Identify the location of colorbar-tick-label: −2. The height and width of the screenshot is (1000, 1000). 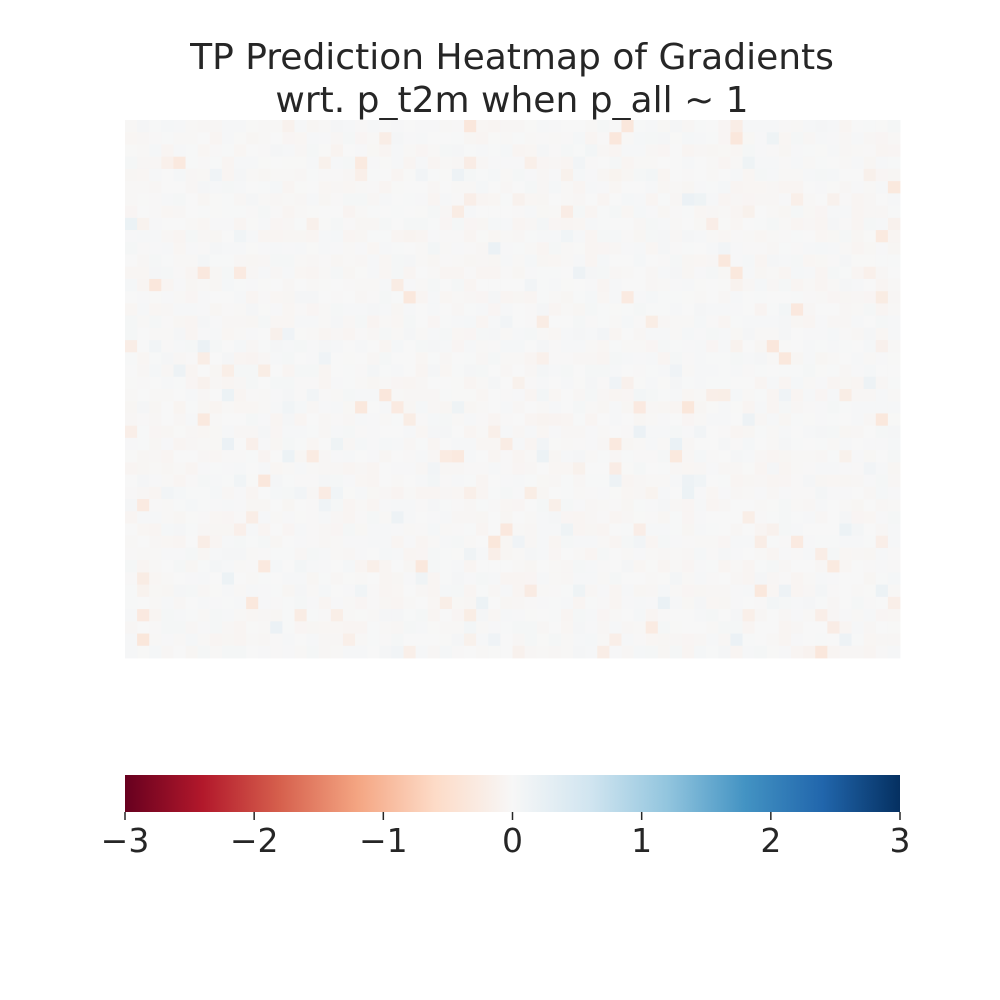
(254, 840).